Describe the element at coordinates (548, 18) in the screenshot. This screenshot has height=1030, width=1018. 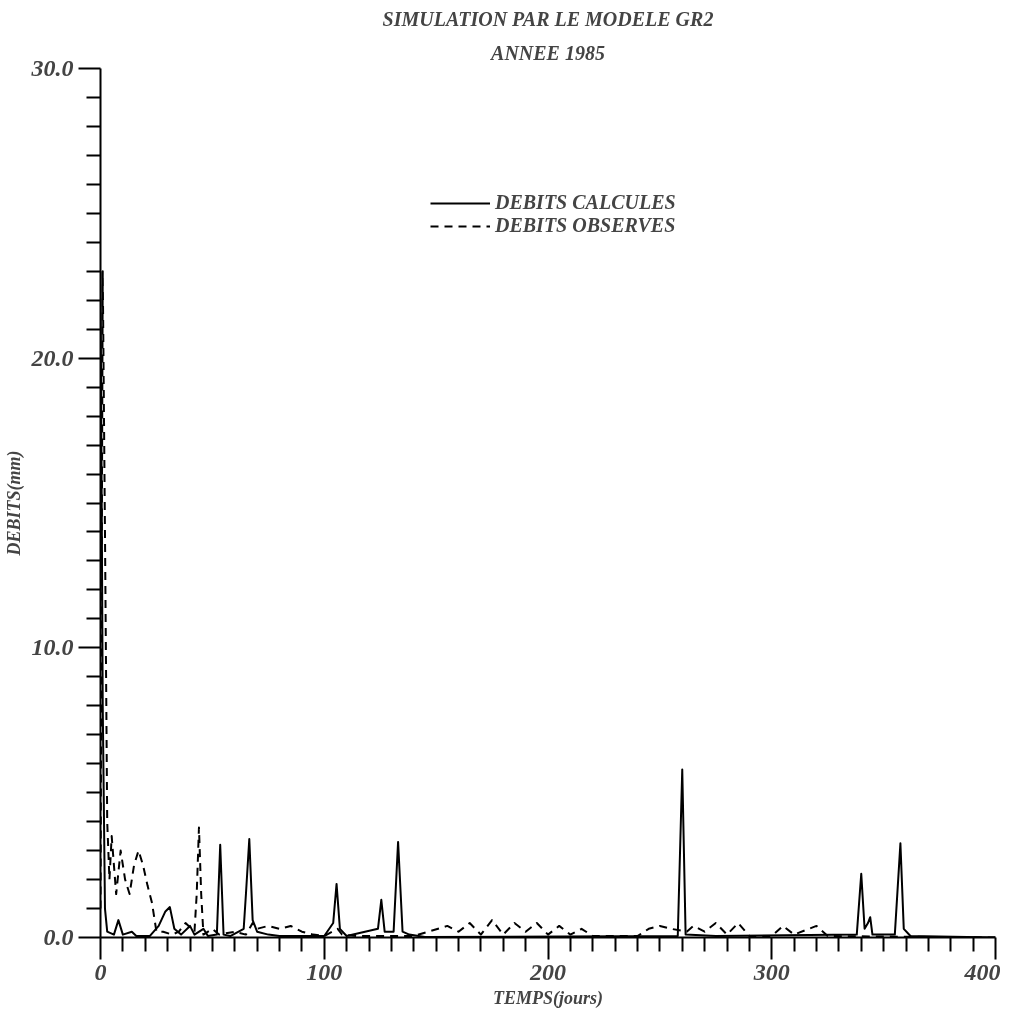
I see `chart-title: SIMULATION PAR LE MODELE GR2` at that location.